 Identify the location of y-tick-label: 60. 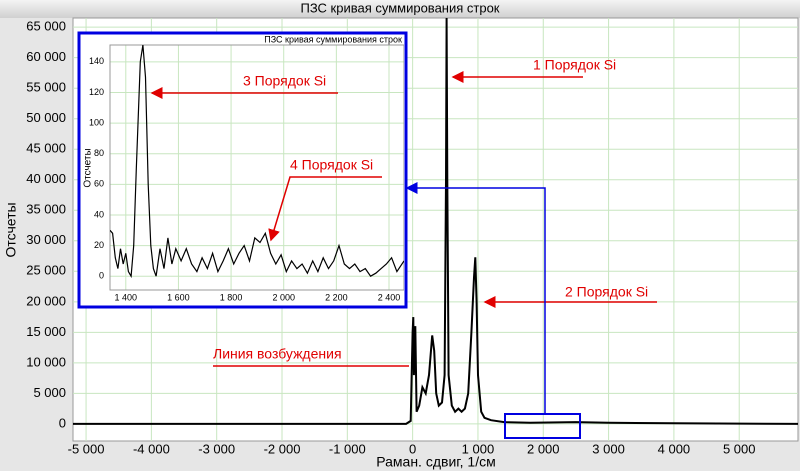
(99, 184).